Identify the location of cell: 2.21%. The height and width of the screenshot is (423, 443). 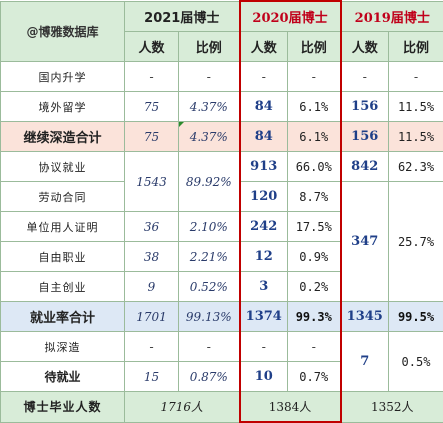
(209, 257).